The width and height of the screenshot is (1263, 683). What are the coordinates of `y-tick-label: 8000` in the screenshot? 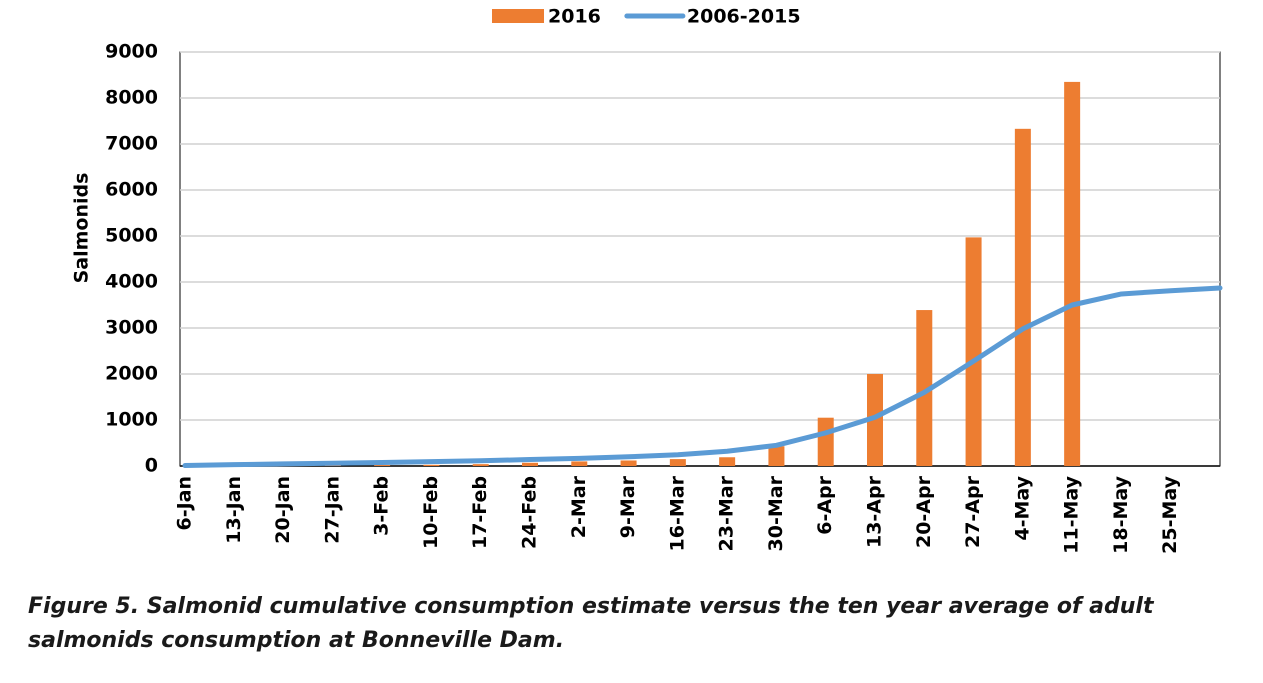 It's located at (131, 98).